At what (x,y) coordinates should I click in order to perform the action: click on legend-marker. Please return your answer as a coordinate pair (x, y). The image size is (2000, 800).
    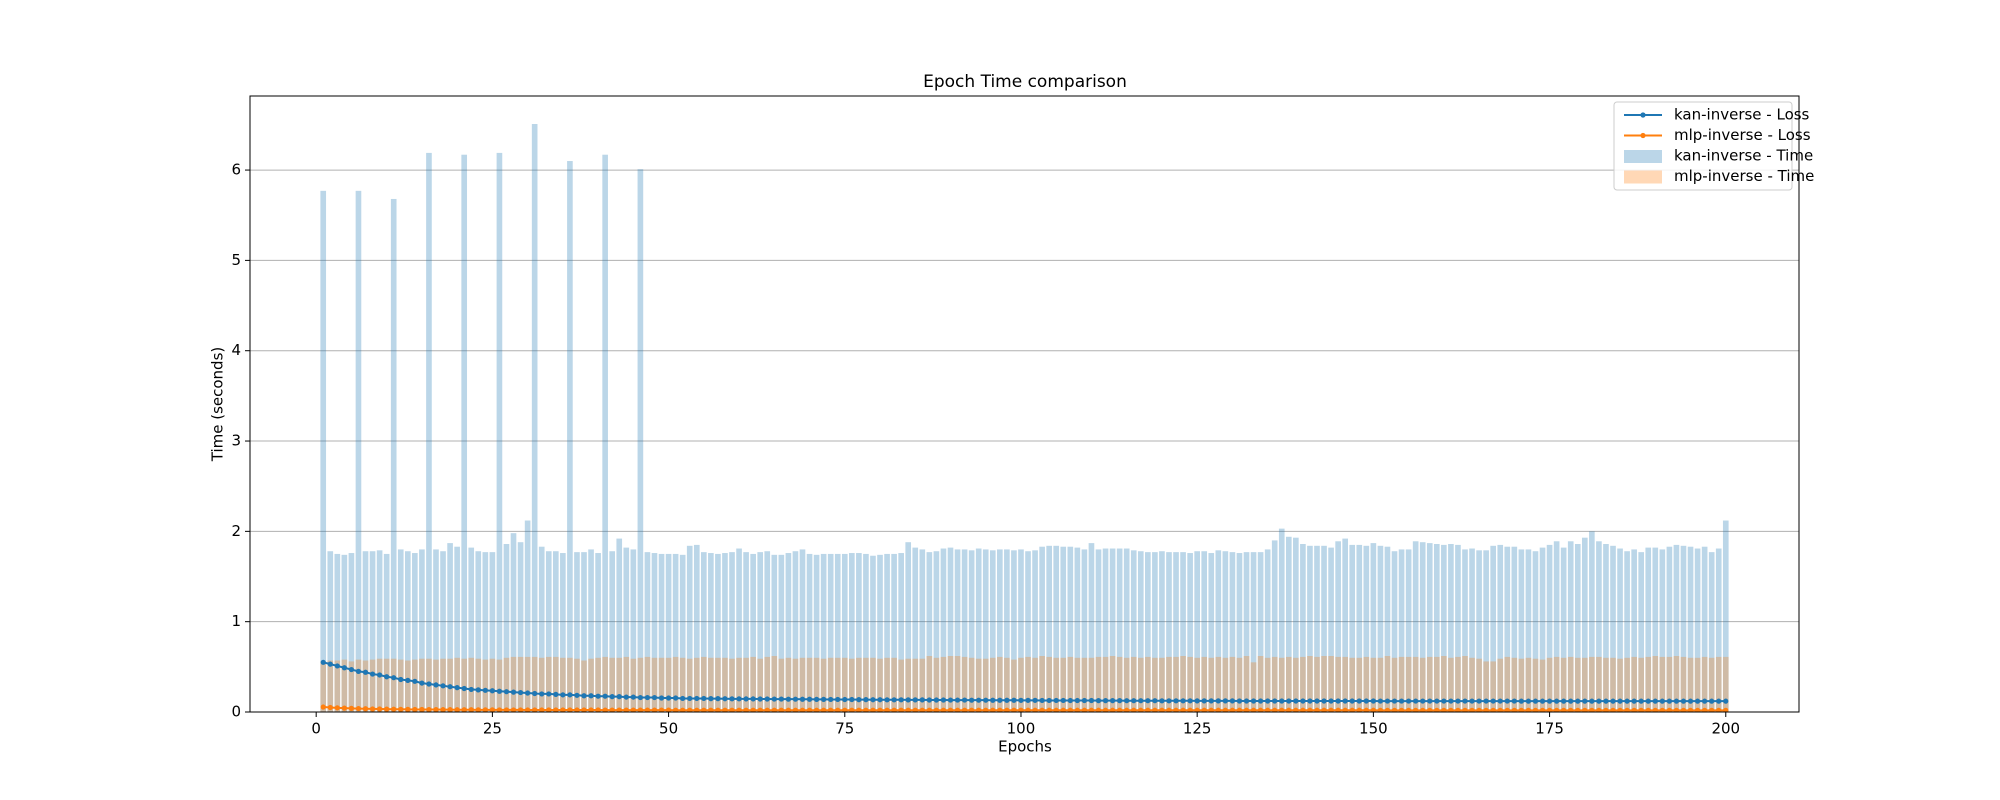
    Looking at the image, I should click on (1643, 115).